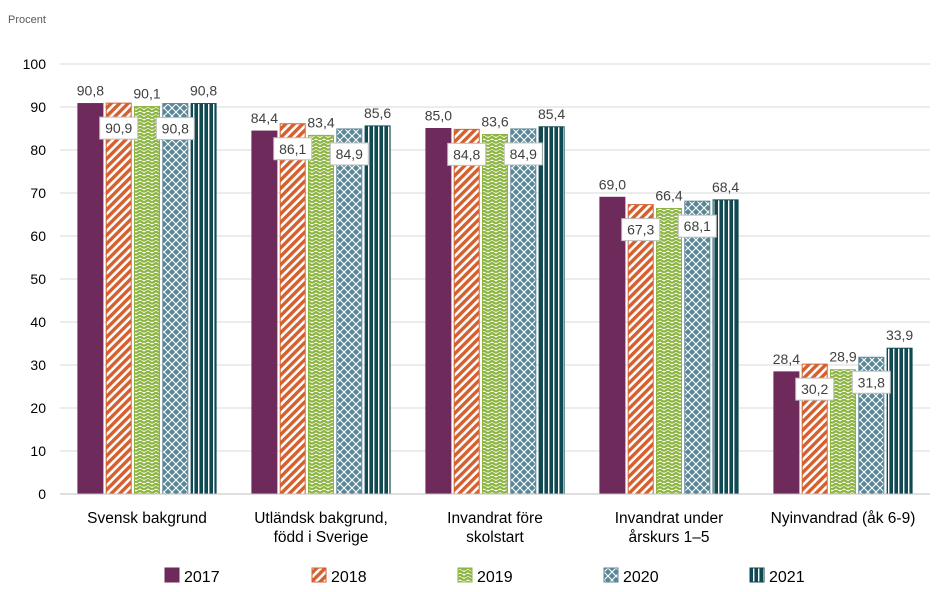  Describe the element at coordinates (786, 359) in the screenshot. I see `data-label: 28,4` at that location.